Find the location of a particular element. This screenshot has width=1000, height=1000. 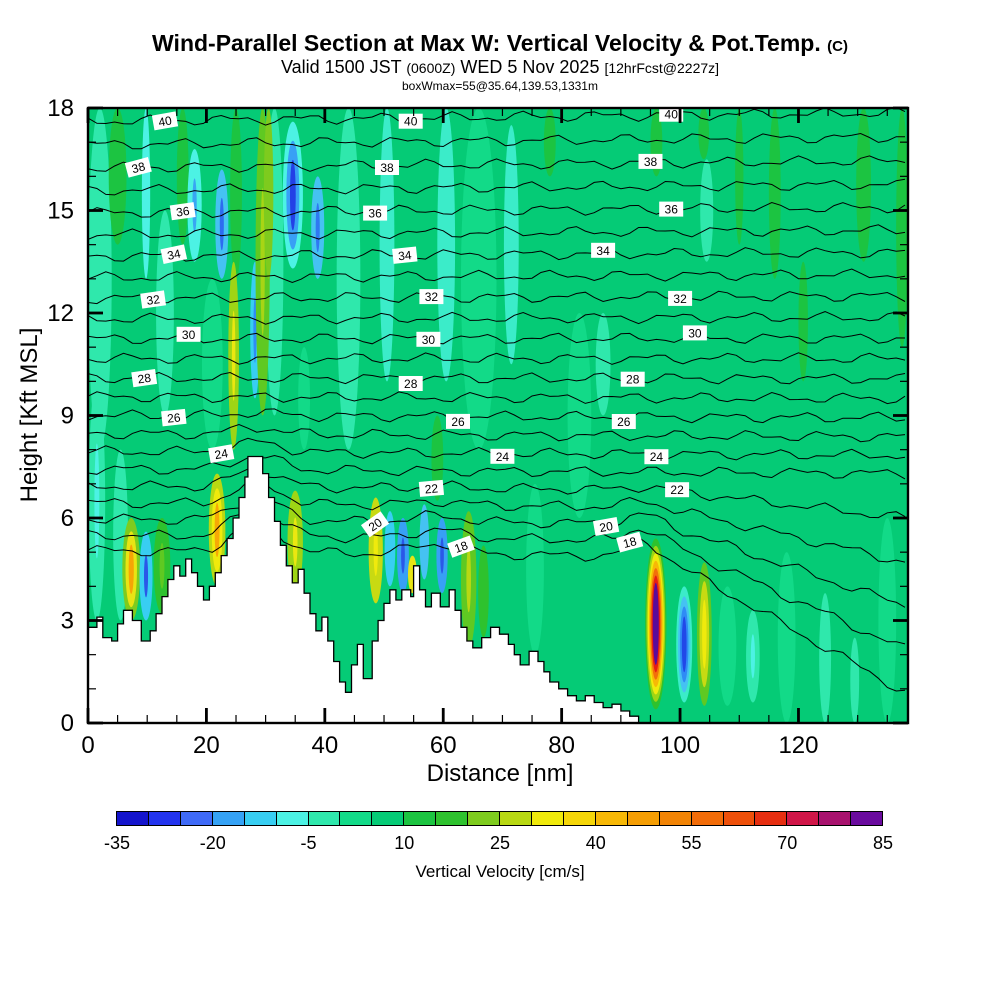

colorbar-tick-label: 70 is located at coordinates (787, 843).